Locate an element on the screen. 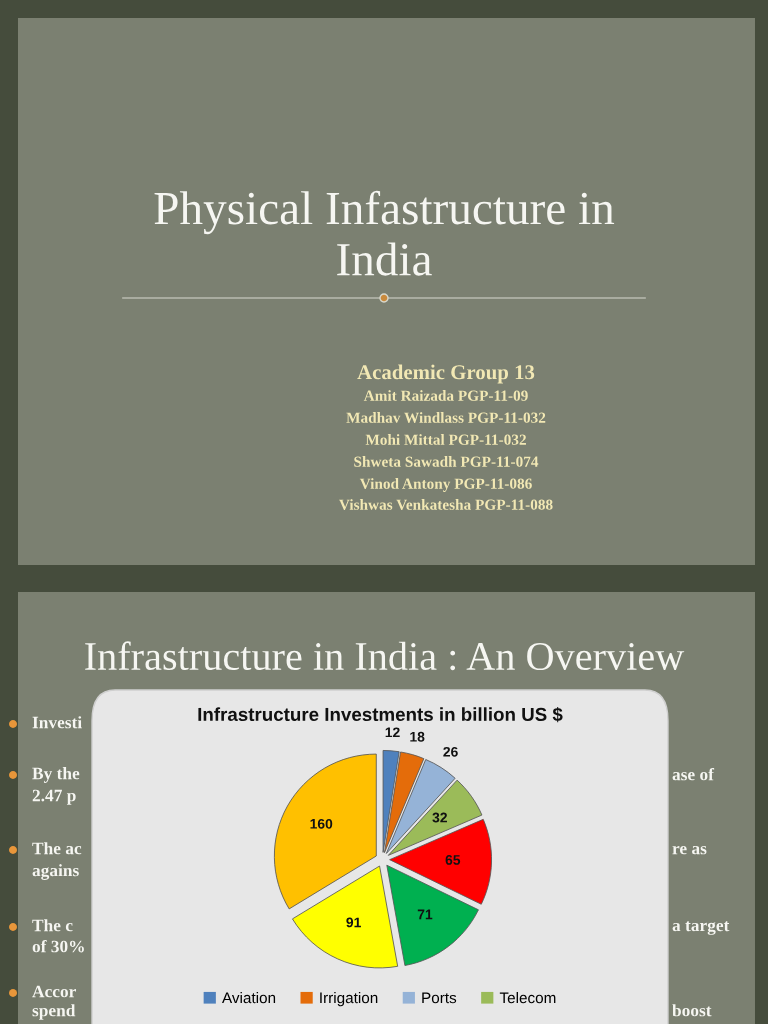  data-label: 18 is located at coordinates (417, 736).